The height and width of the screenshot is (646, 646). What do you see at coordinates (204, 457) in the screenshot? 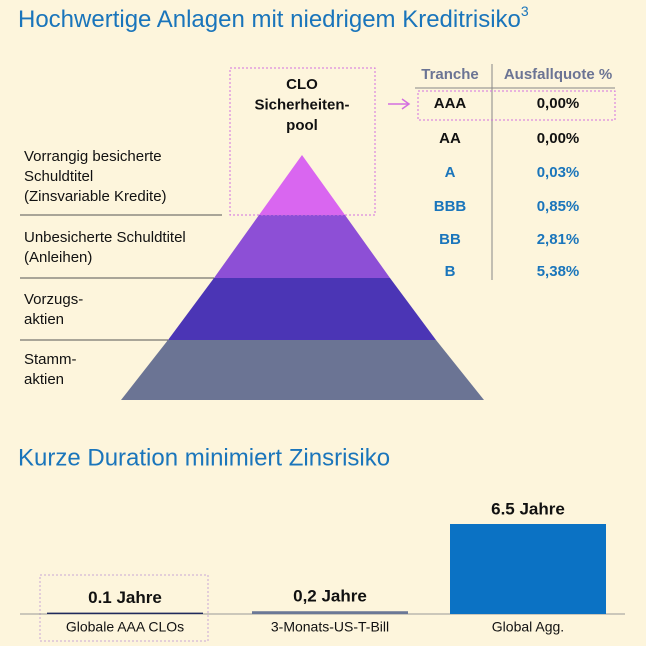
I see `chart-title: Kurze Duration minimiert Zinsrisiko` at bounding box center [204, 457].